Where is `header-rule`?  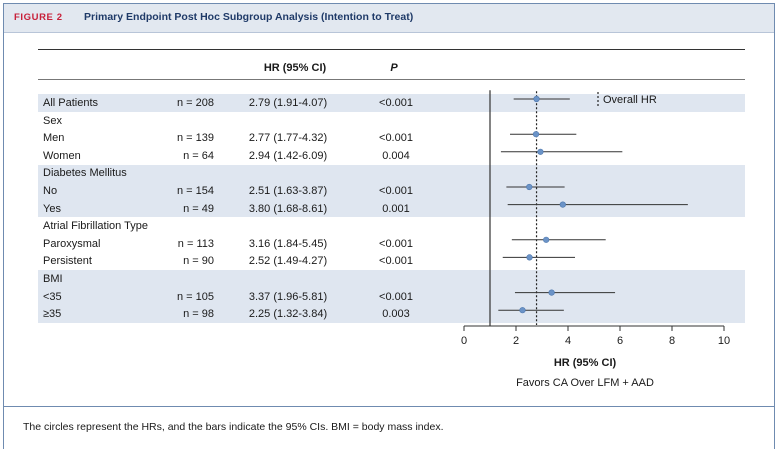 header-rule is located at coordinates (391, 79).